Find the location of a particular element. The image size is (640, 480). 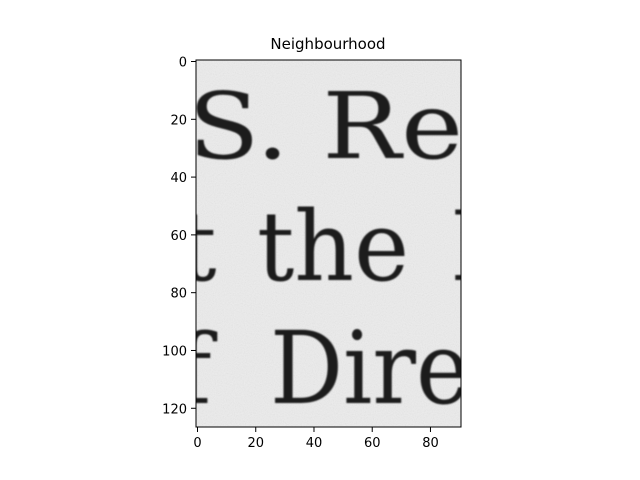

x-tick-label: 40 is located at coordinates (314, 443).